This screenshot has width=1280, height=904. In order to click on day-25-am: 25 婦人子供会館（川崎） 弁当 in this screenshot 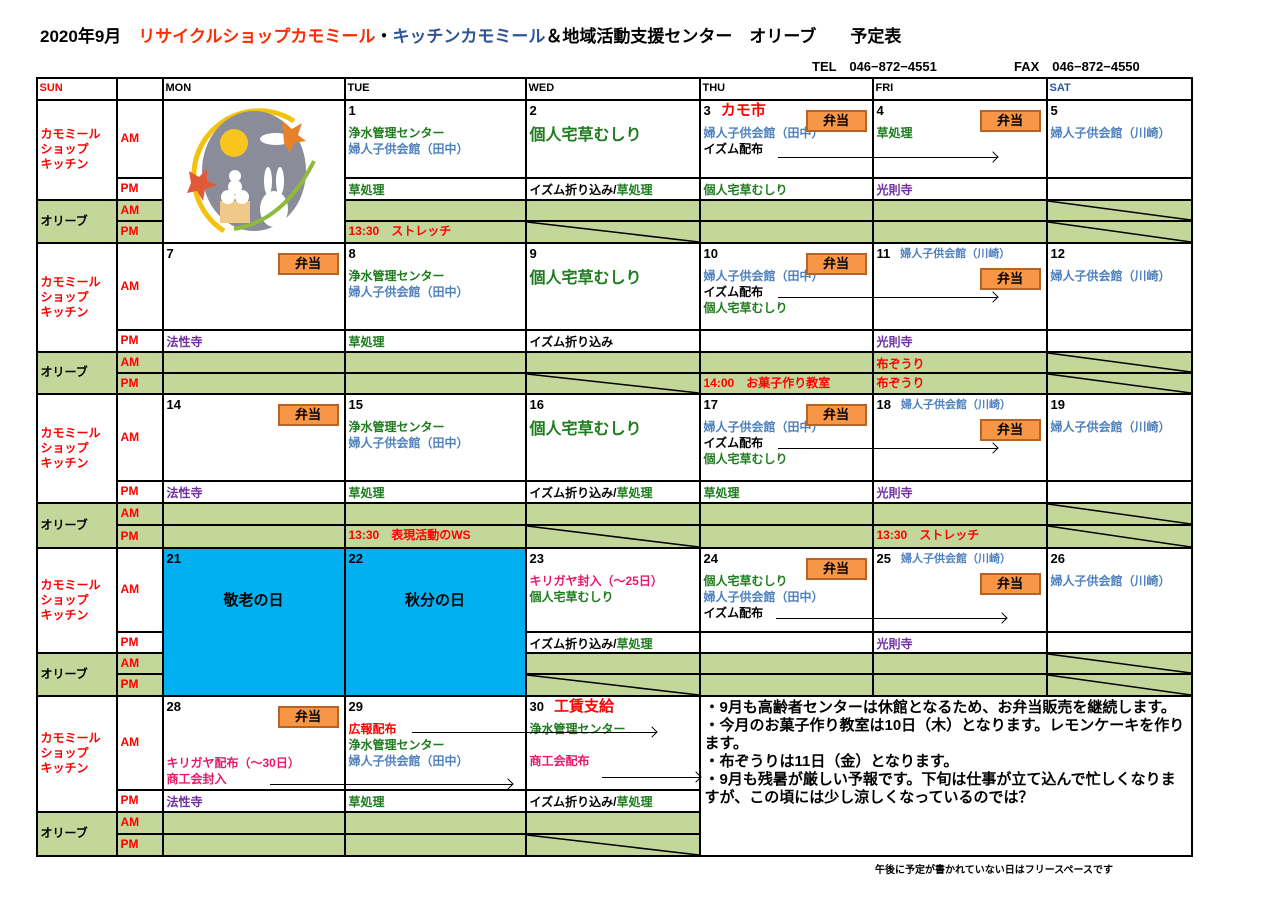, I will do `click(959, 589)`.